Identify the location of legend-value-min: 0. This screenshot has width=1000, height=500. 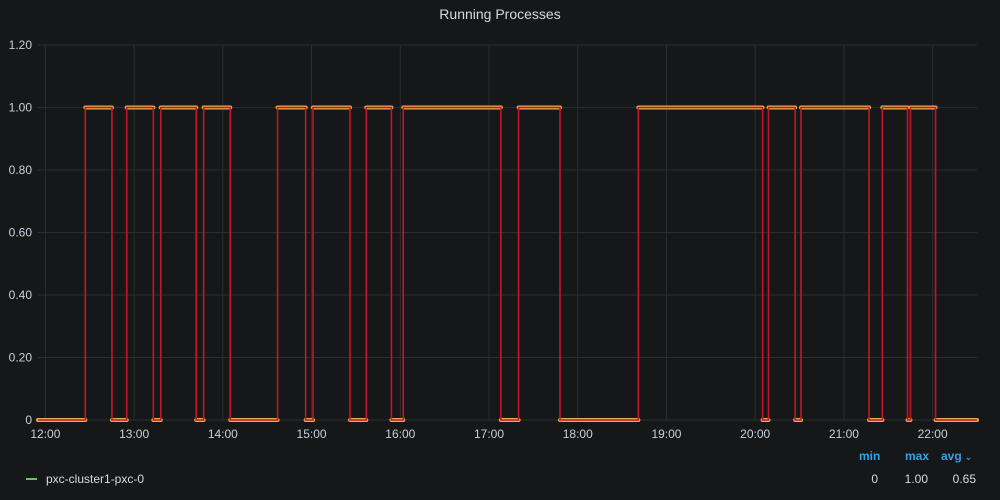
(874, 479).